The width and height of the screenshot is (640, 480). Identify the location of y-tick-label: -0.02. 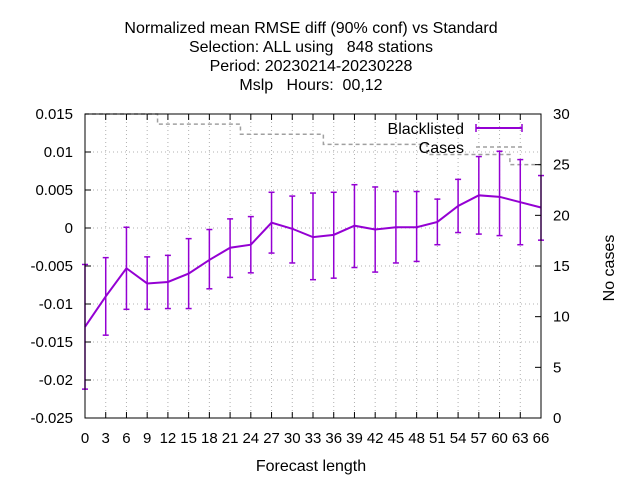
(56, 380).